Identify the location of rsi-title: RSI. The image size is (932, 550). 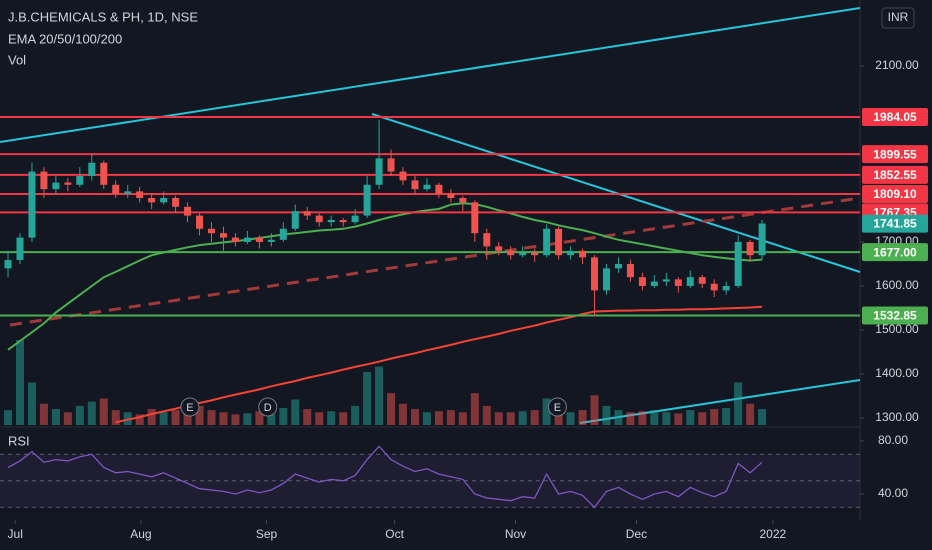
(19, 440).